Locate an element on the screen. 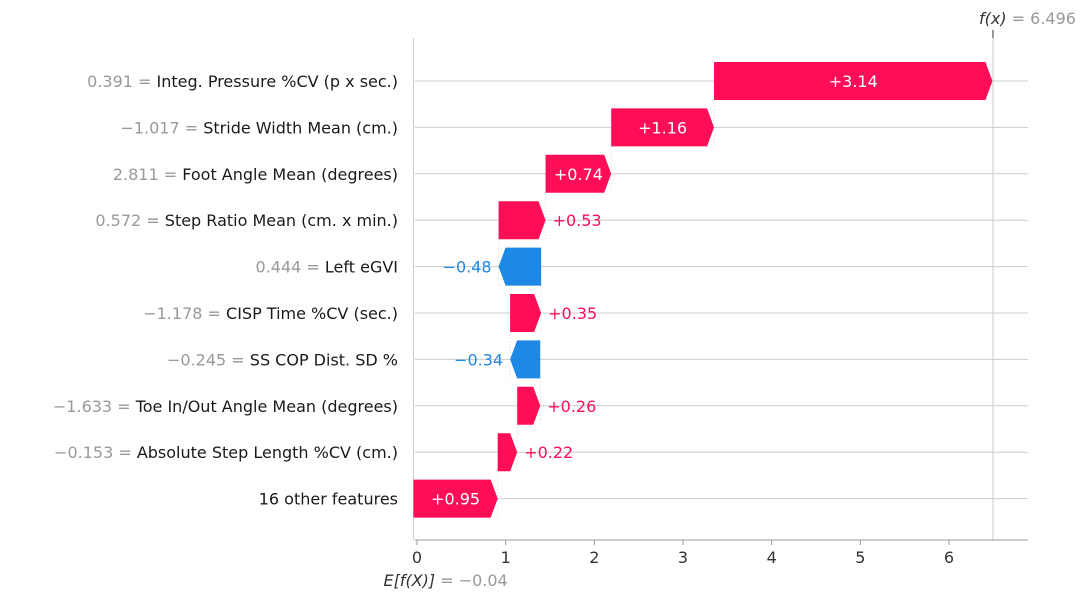 This screenshot has height=600, width=1088. feature-value: 2.811 is located at coordinates (136, 174).